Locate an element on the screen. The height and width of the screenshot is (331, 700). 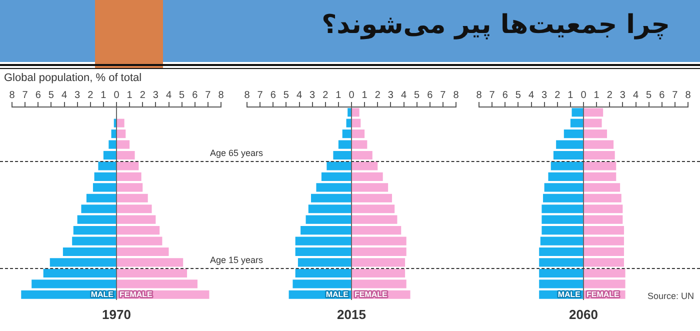
chart-subtitle: Global population, % of total is located at coordinates (73, 78).